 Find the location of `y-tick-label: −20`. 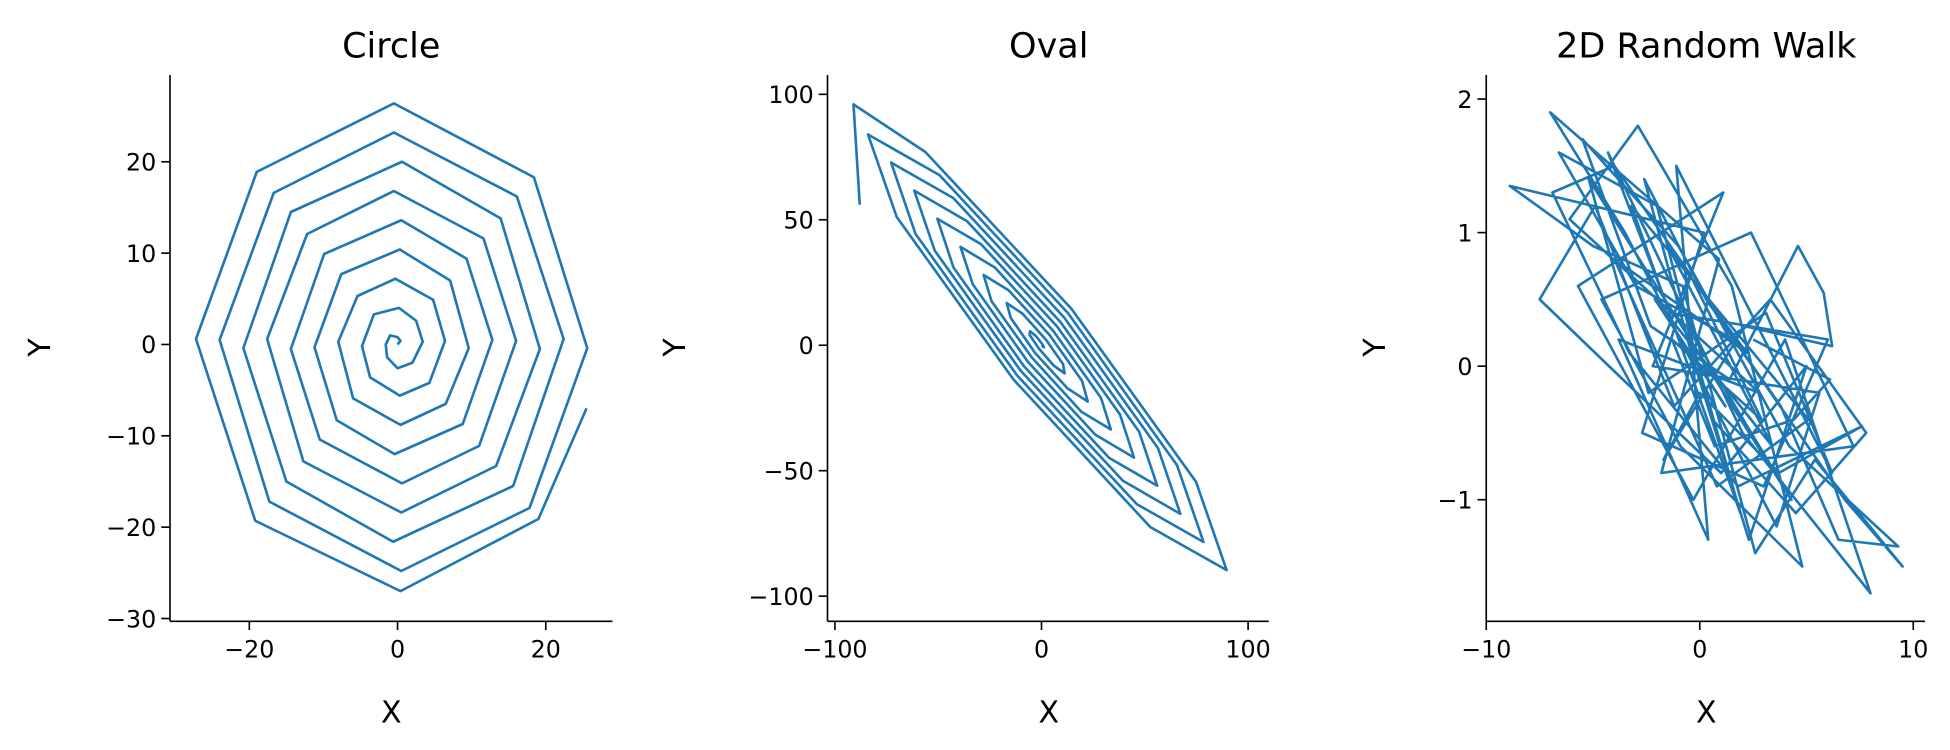

y-tick-label: −20 is located at coordinates (131, 528).